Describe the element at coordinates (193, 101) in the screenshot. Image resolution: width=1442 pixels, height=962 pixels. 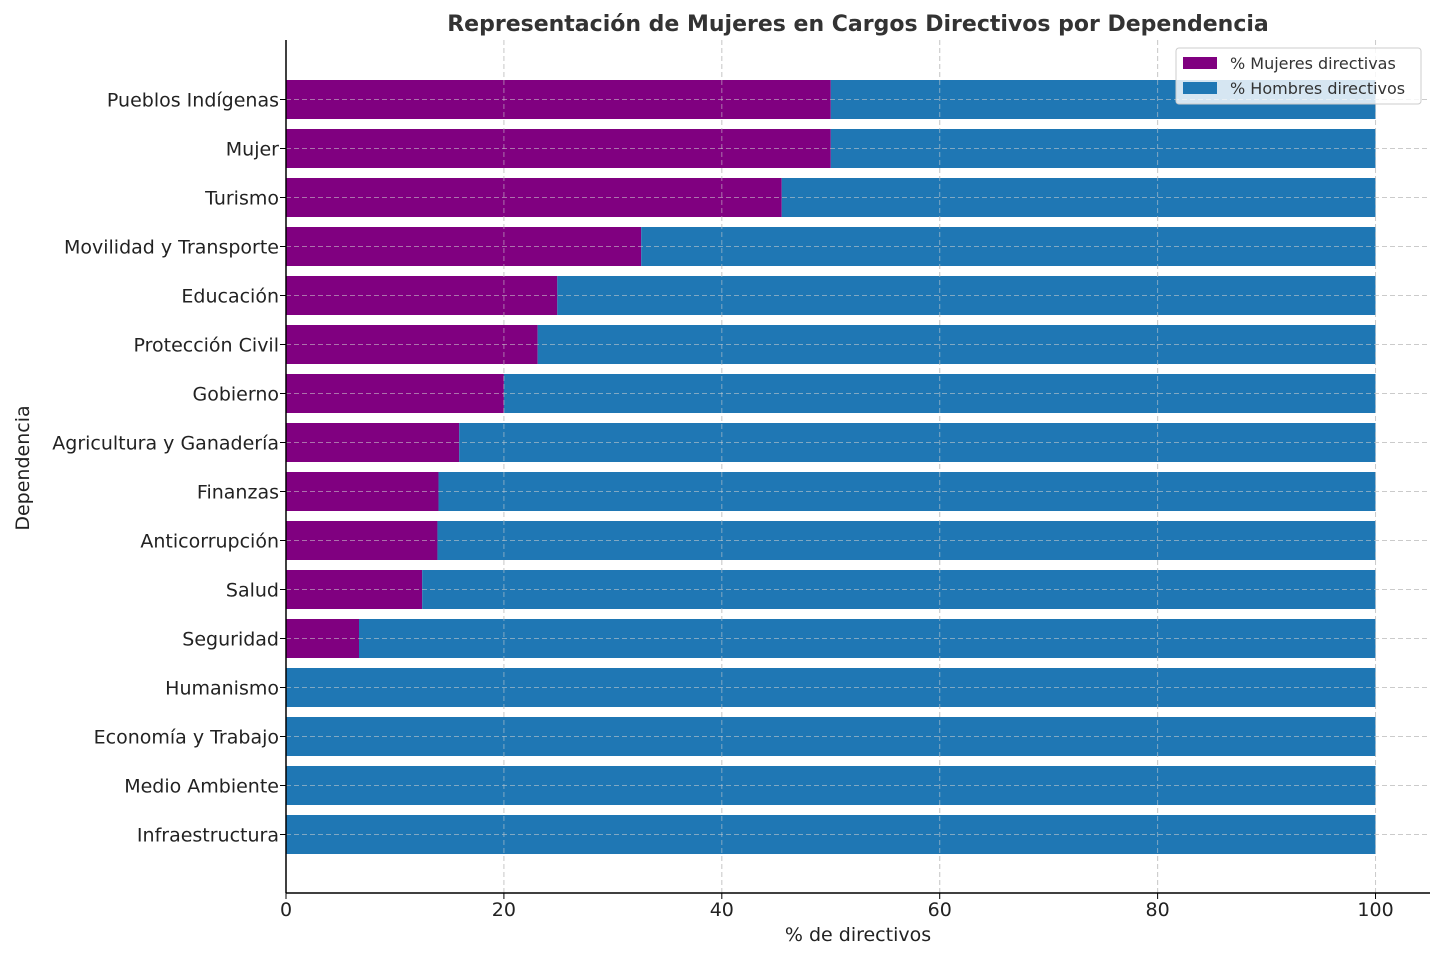
I see `y-tick-label: Pueblos Indígenas` at that location.